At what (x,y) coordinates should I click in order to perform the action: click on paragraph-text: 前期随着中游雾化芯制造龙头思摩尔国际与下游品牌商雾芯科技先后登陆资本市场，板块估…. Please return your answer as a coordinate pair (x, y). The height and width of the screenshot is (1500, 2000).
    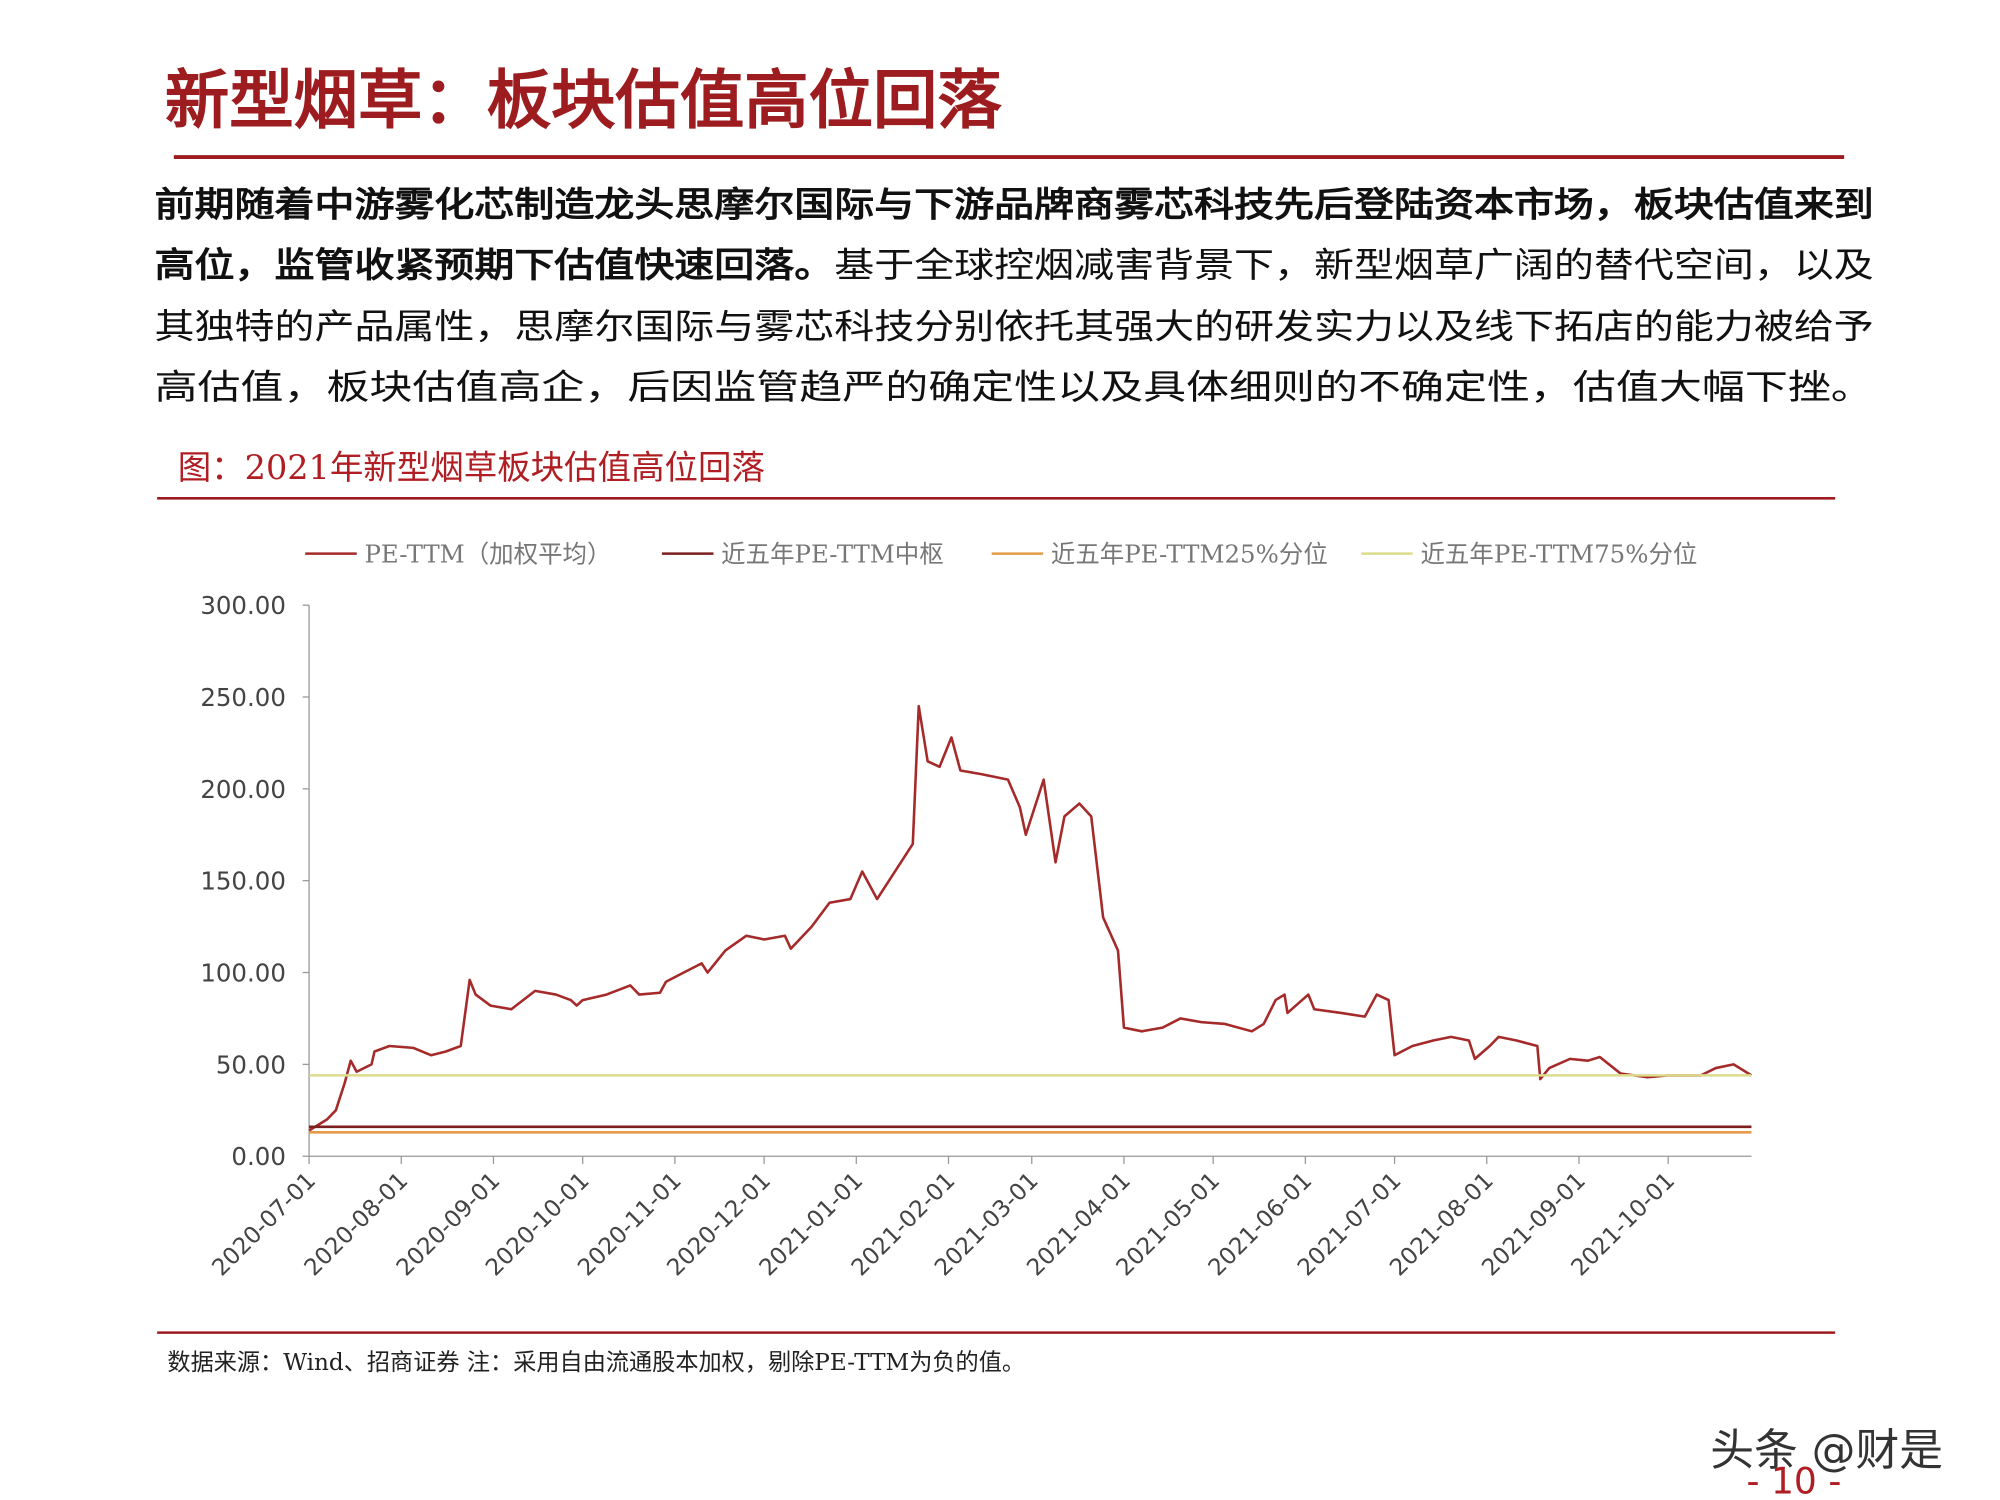
    Looking at the image, I should click on (1014, 205).